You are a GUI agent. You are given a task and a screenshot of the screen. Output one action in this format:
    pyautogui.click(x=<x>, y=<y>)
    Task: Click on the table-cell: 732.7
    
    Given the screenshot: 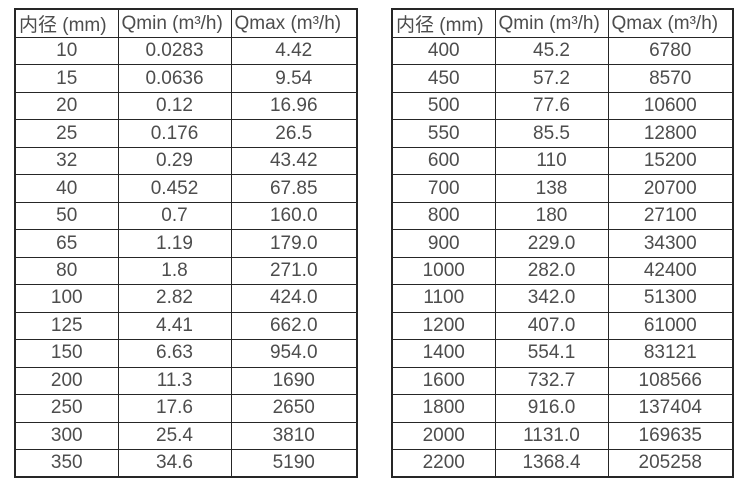 What is the action you would take?
    pyautogui.click(x=551, y=381)
    